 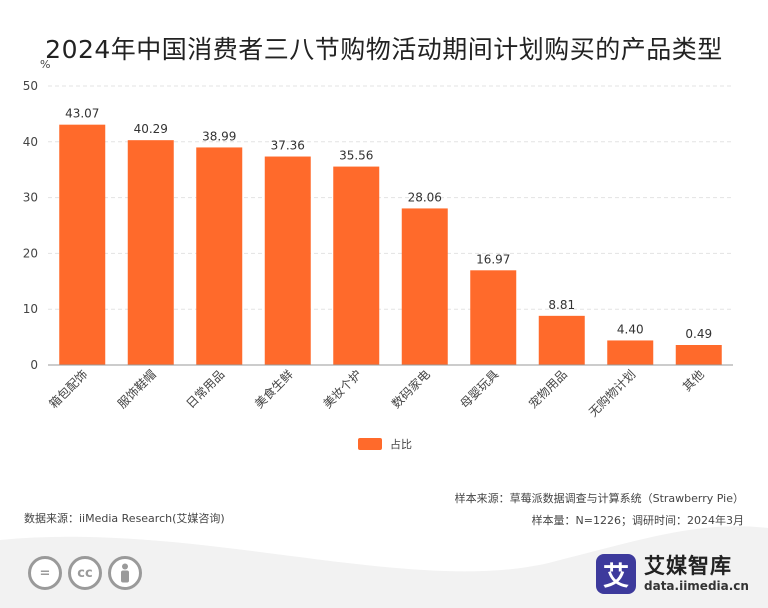 I want to click on bar-value-label: 38.99, so click(x=219, y=136).